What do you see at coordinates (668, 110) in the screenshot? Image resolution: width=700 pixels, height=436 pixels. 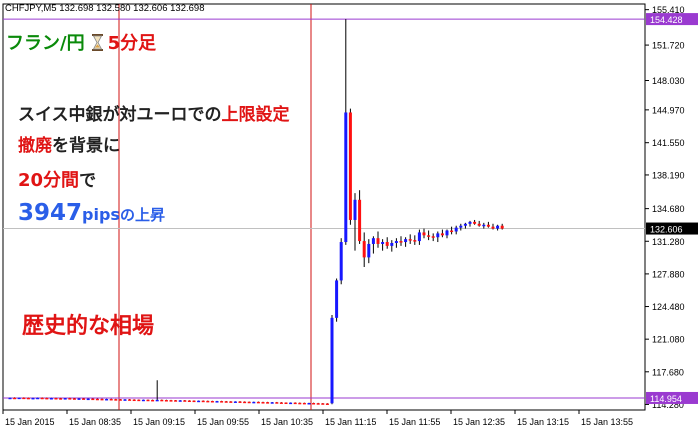 I see `y-tick-label: 144.970` at bounding box center [668, 110].